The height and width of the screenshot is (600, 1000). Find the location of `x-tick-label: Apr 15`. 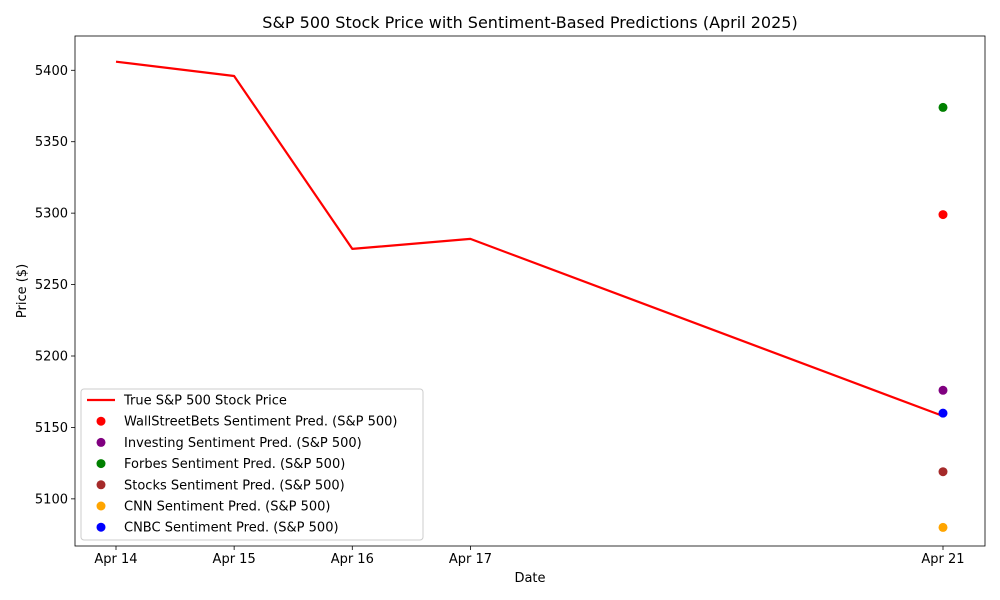

x-tick-label: Apr 15 is located at coordinates (234, 559).